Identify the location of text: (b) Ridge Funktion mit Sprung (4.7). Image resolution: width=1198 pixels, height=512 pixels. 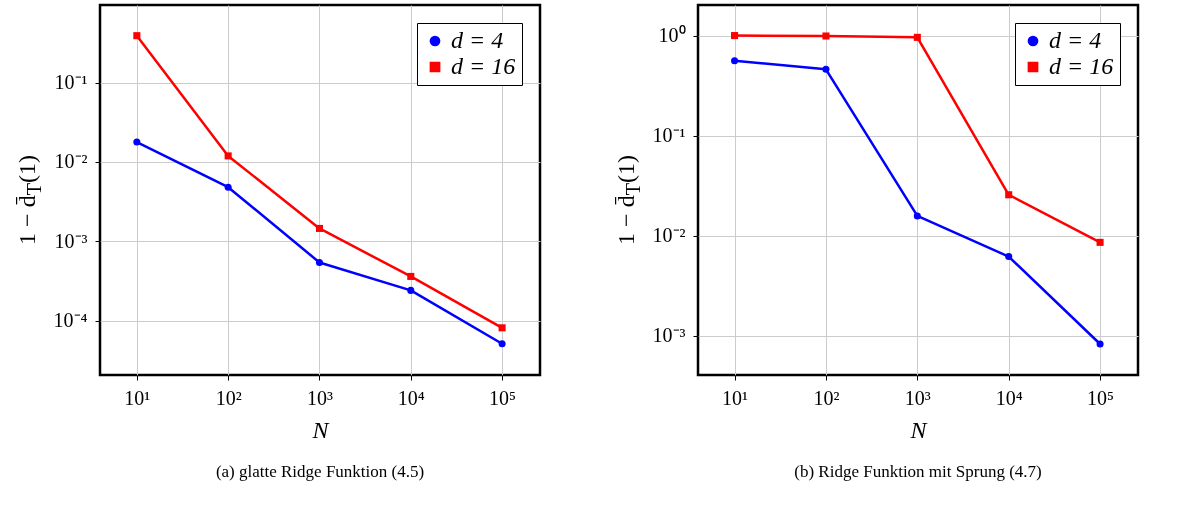
(918, 471).